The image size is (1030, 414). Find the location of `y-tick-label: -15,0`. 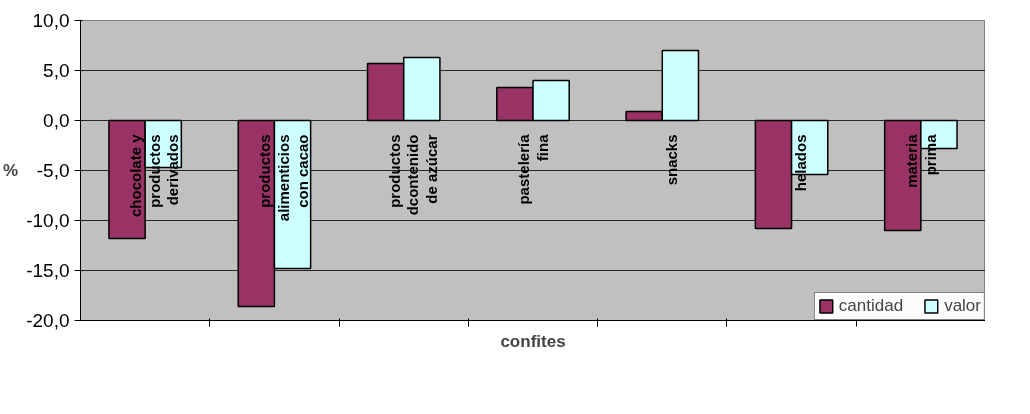

y-tick-label: -15,0 is located at coordinates (48, 270).